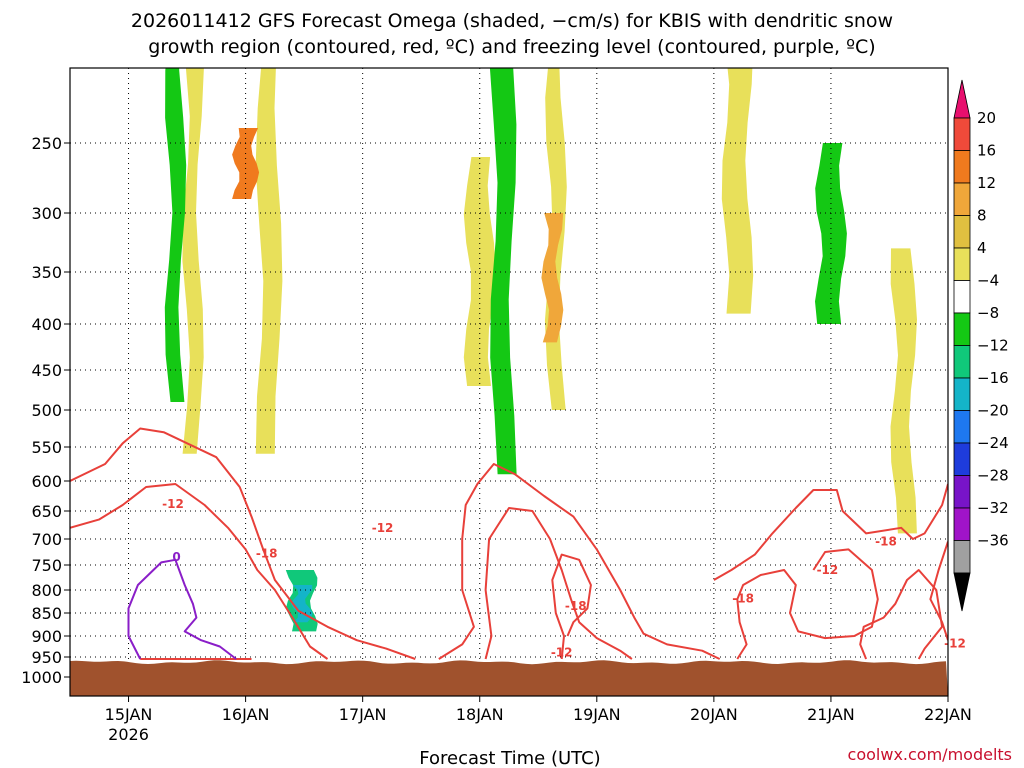 This screenshot has width=1024, height=768. I want to click on x-tick-sublabel: 2026, so click(128, 734).